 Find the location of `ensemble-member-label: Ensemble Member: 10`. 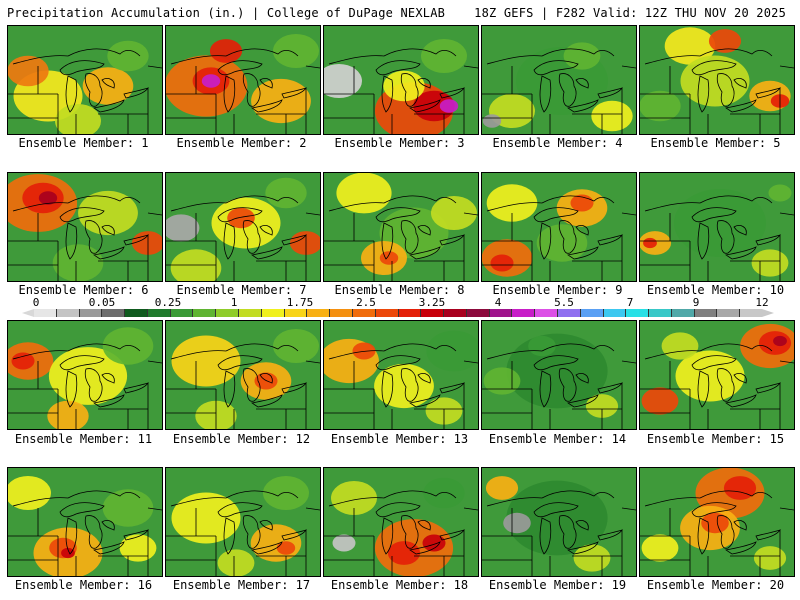

ensemble-member-label: Ensemble Member: 10 is located at coordinates (715, 290).